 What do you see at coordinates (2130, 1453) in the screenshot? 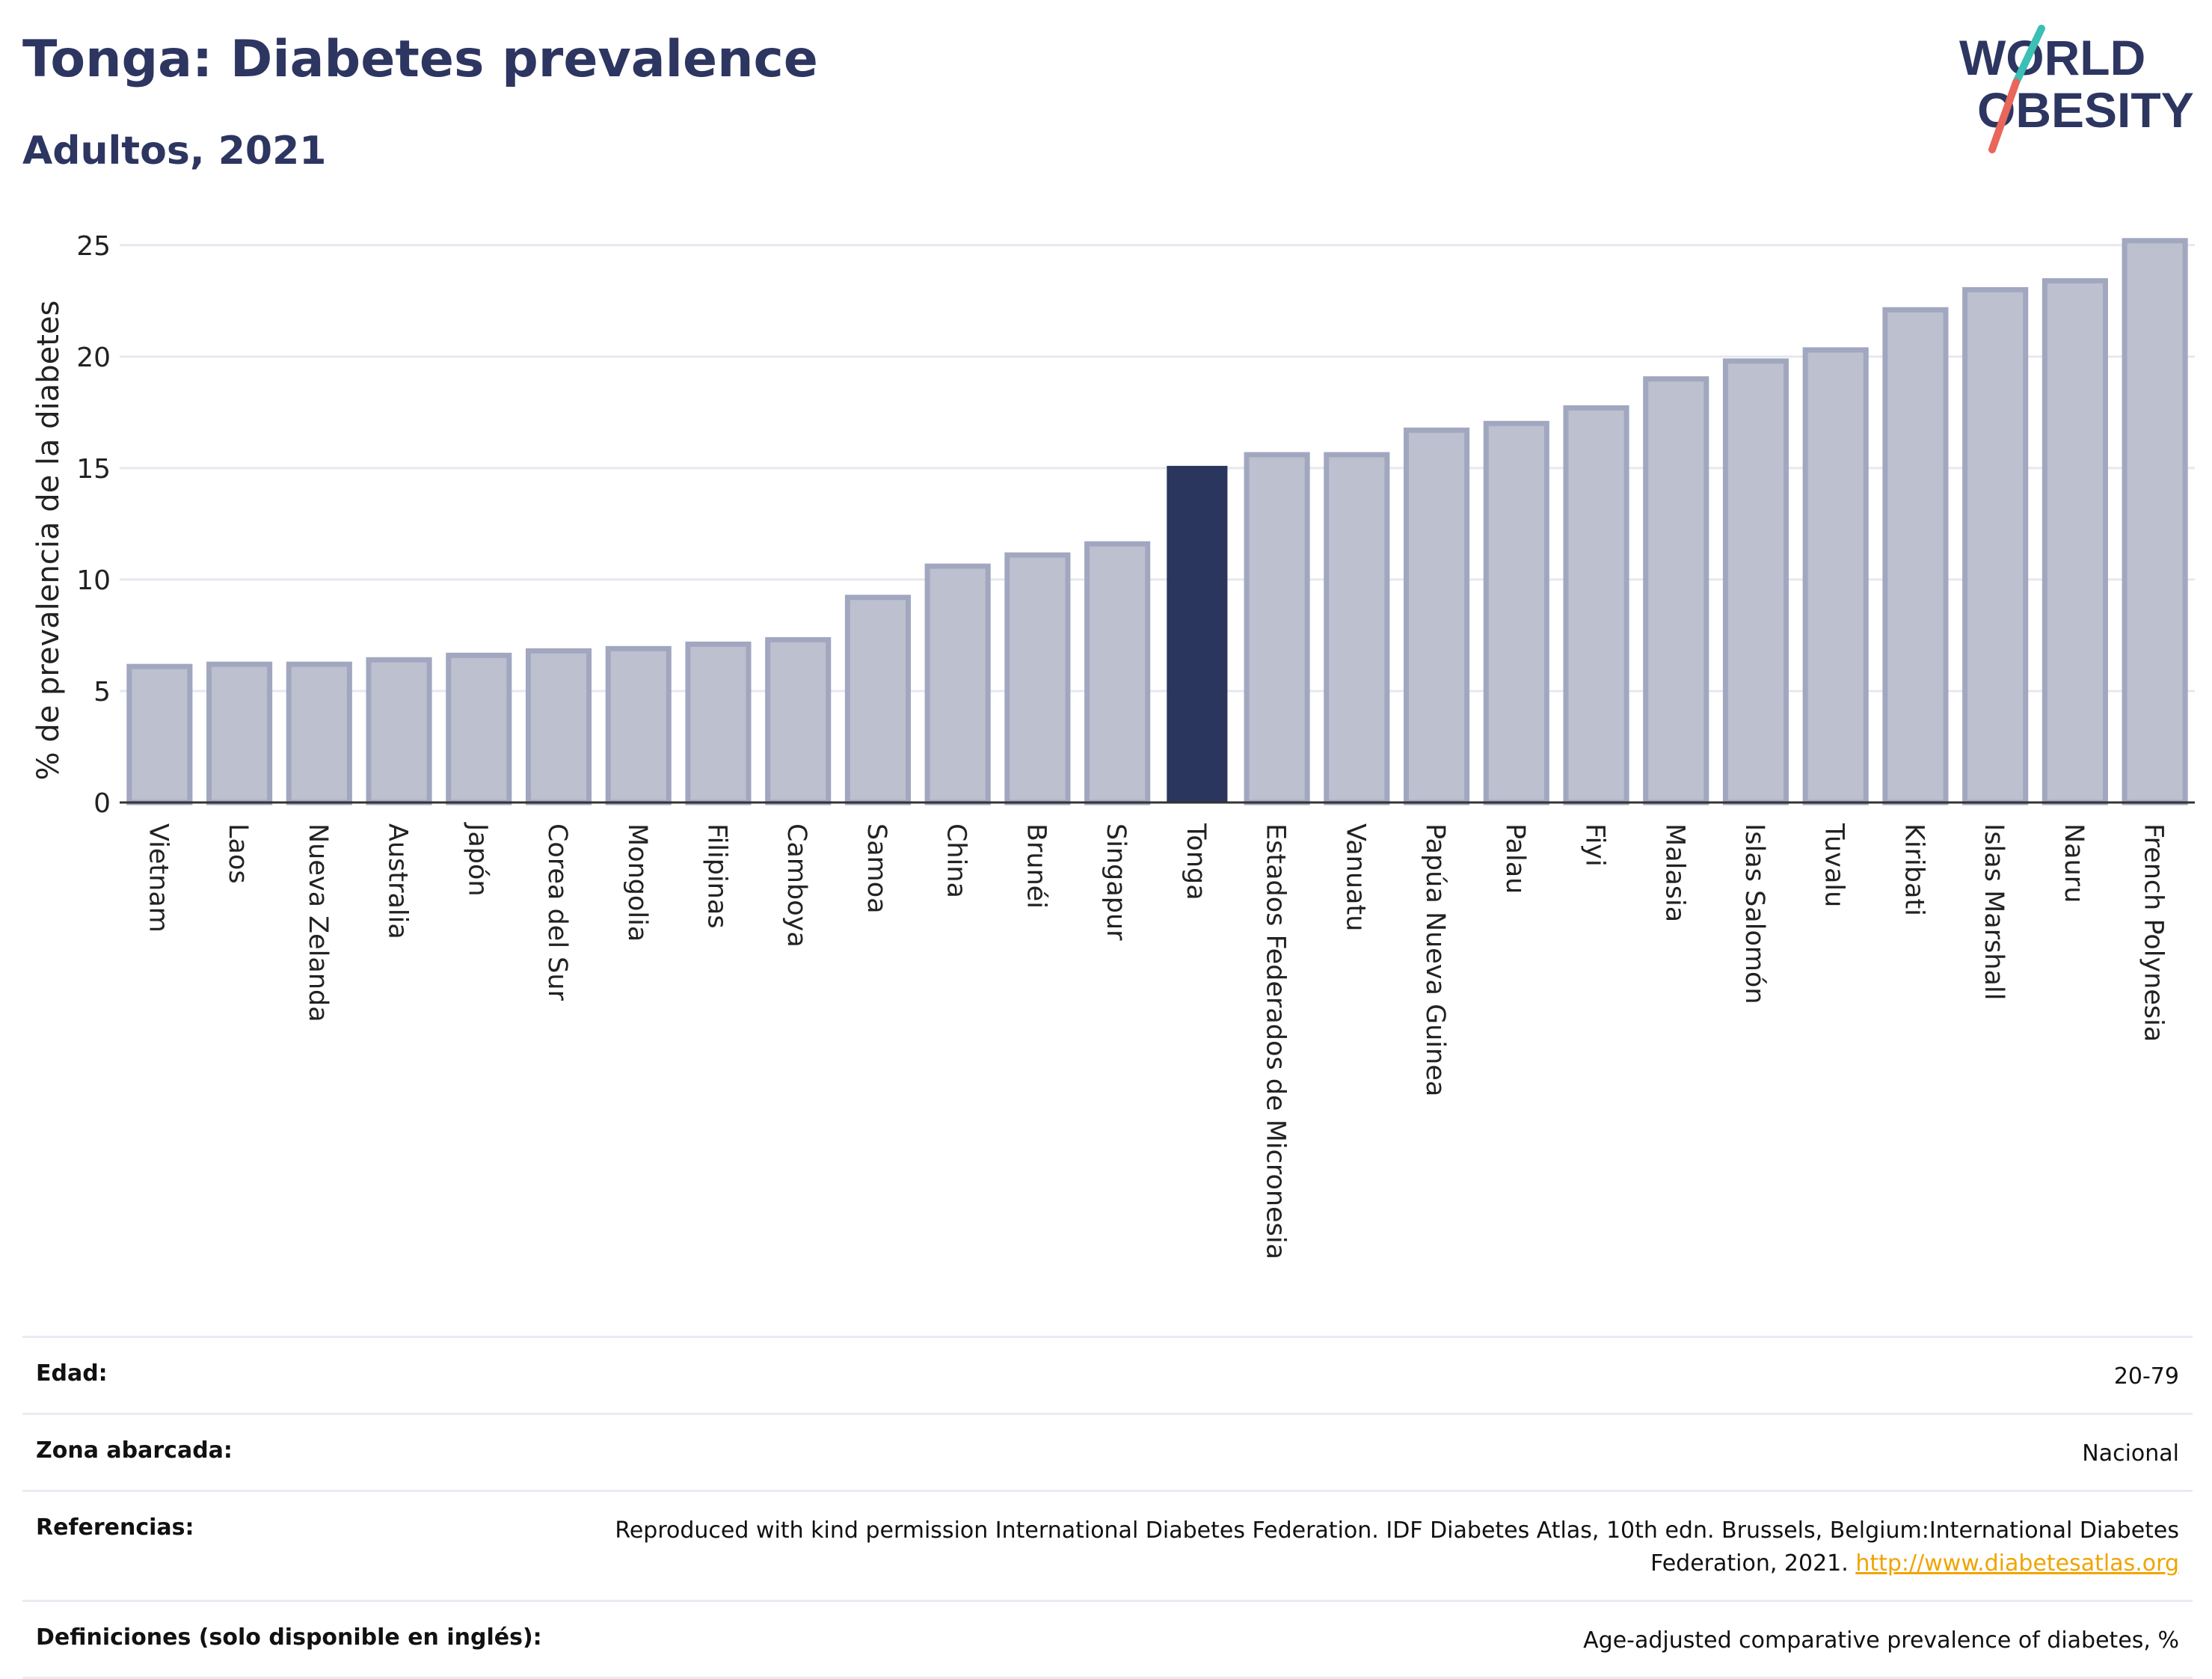
I see `info-value-area: Nacional` at bounding box center [2130, 1453].